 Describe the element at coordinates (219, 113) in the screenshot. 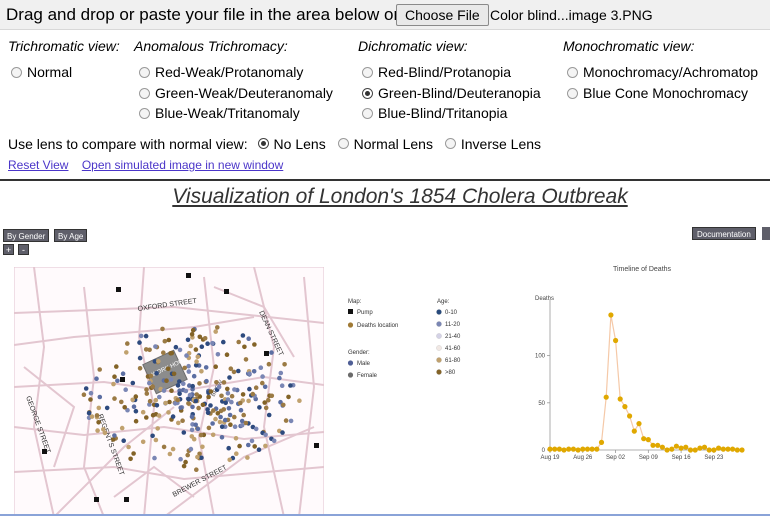

I see `option-tritanomaly: Blue-Weak/Tritanomaly` at that location.